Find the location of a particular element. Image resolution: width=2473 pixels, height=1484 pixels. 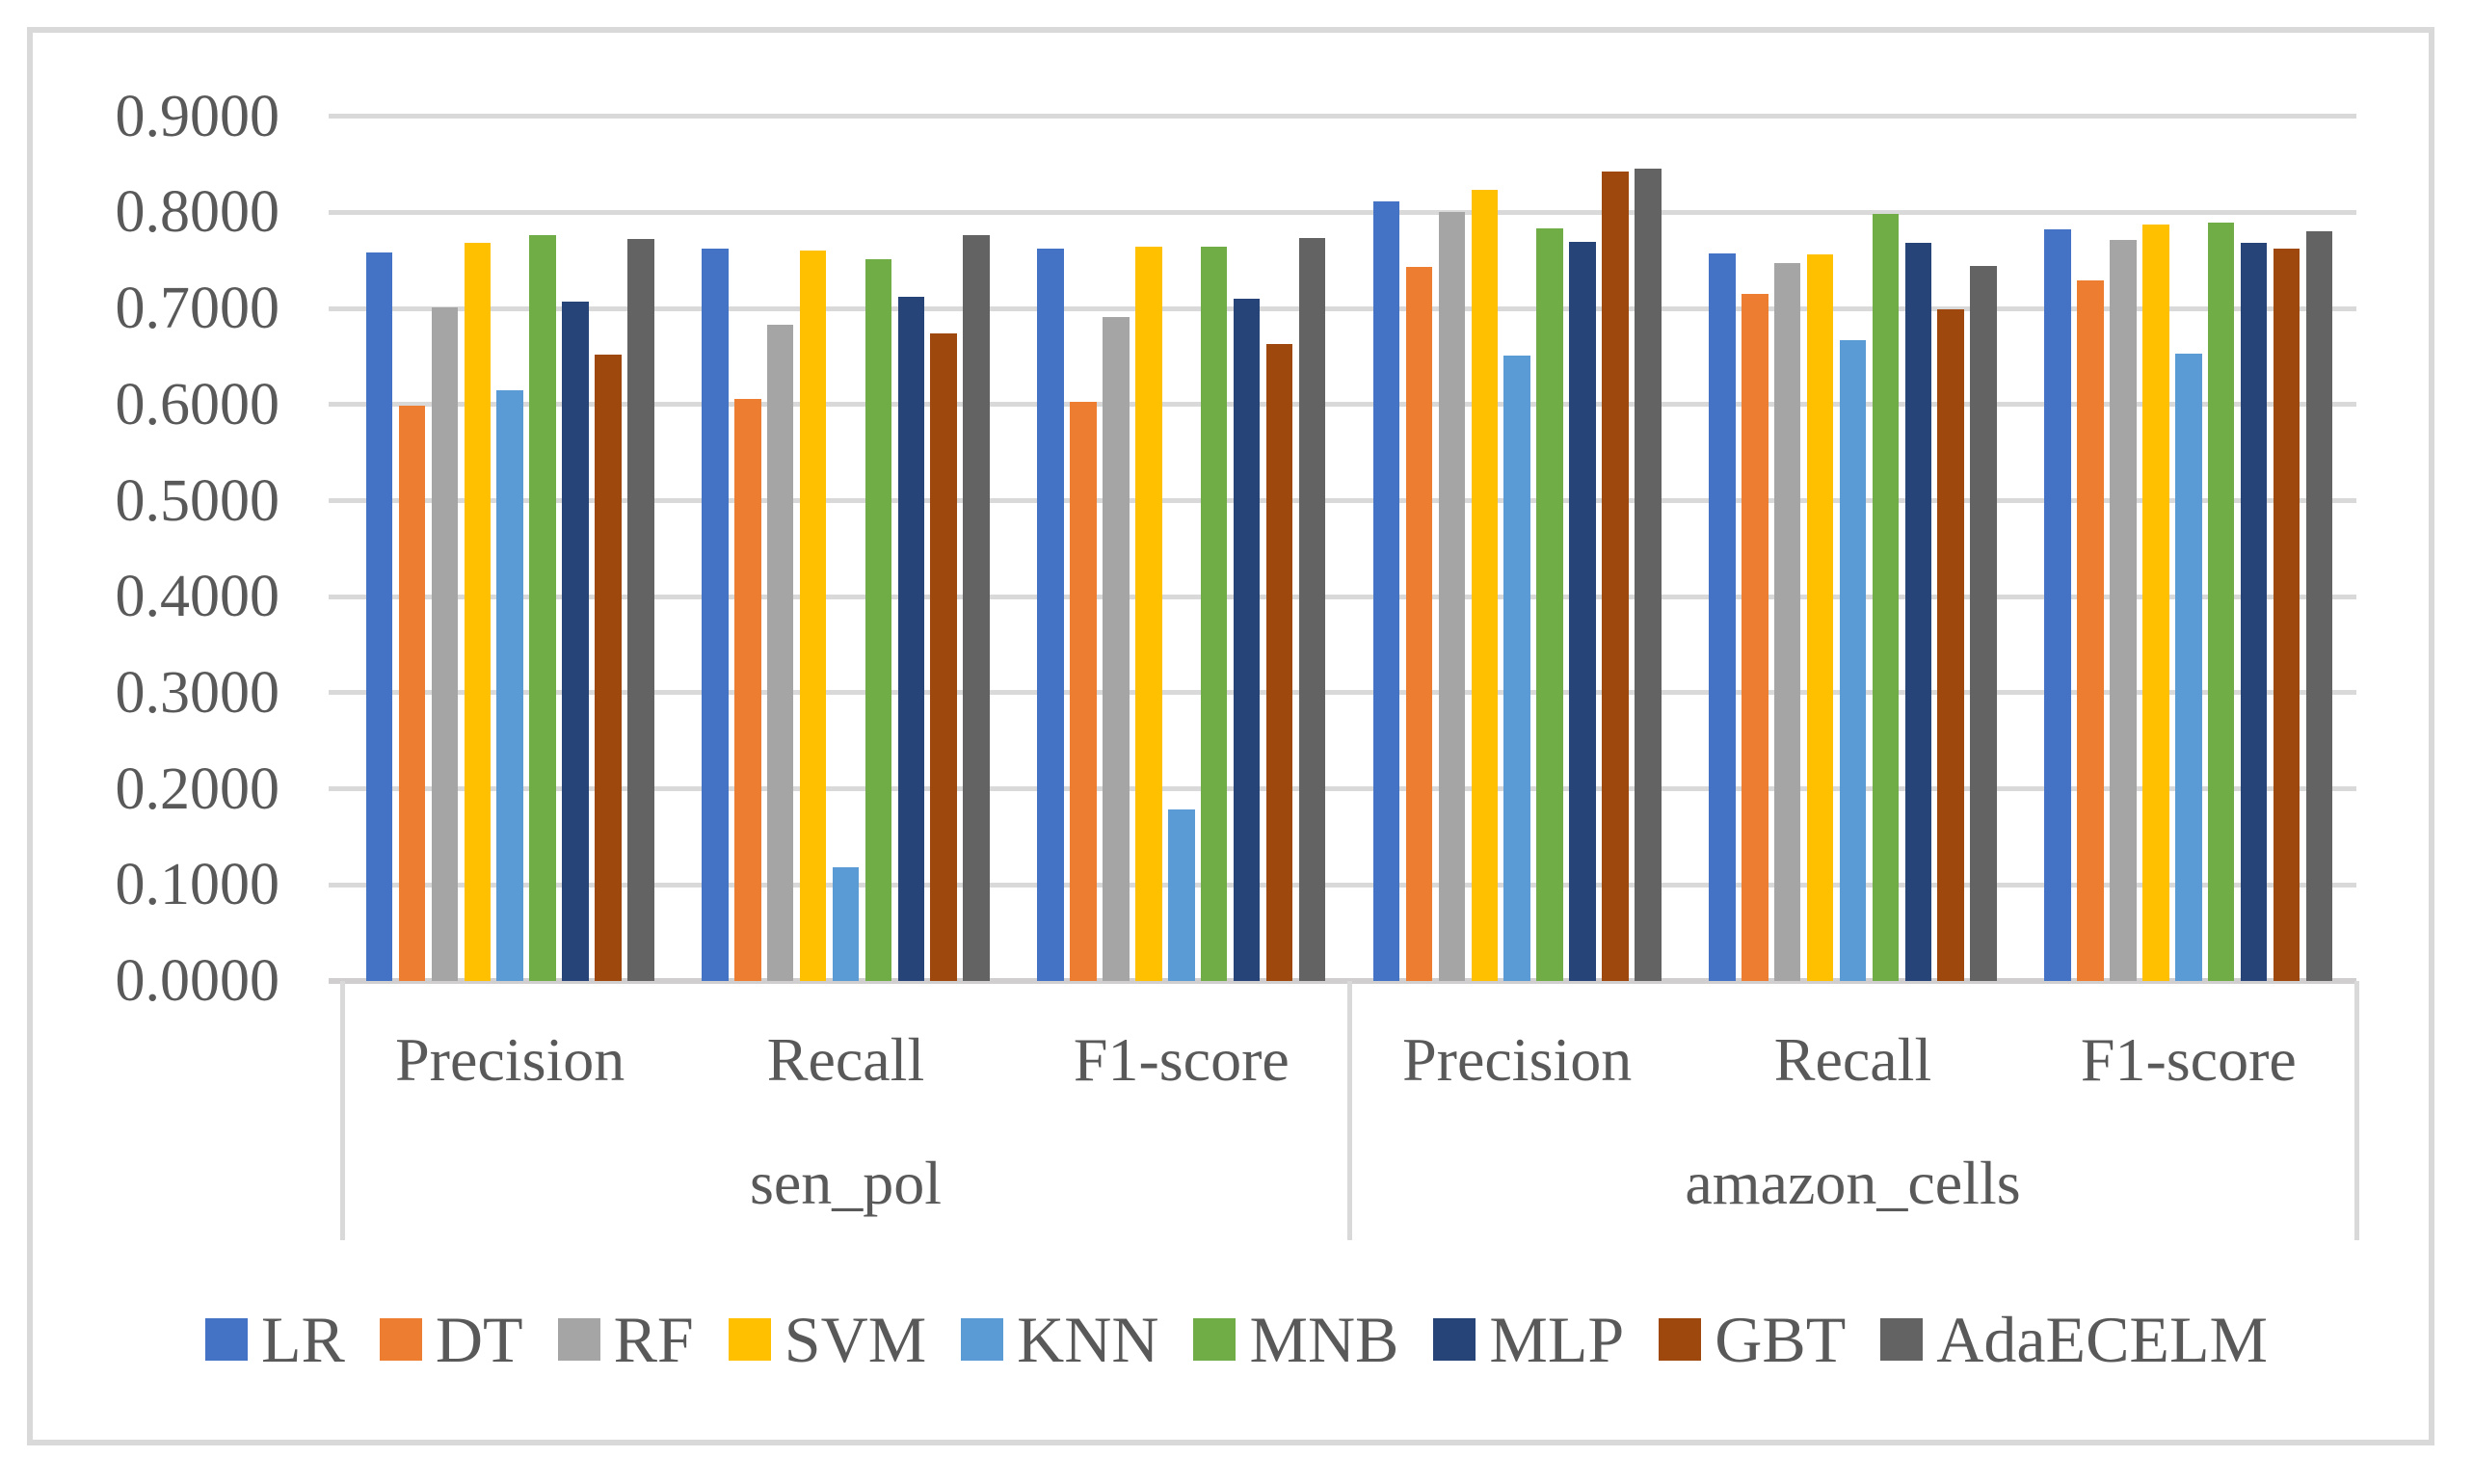

category-label-f1-score-5: F1-score is located at coordinates (2188, 1059).